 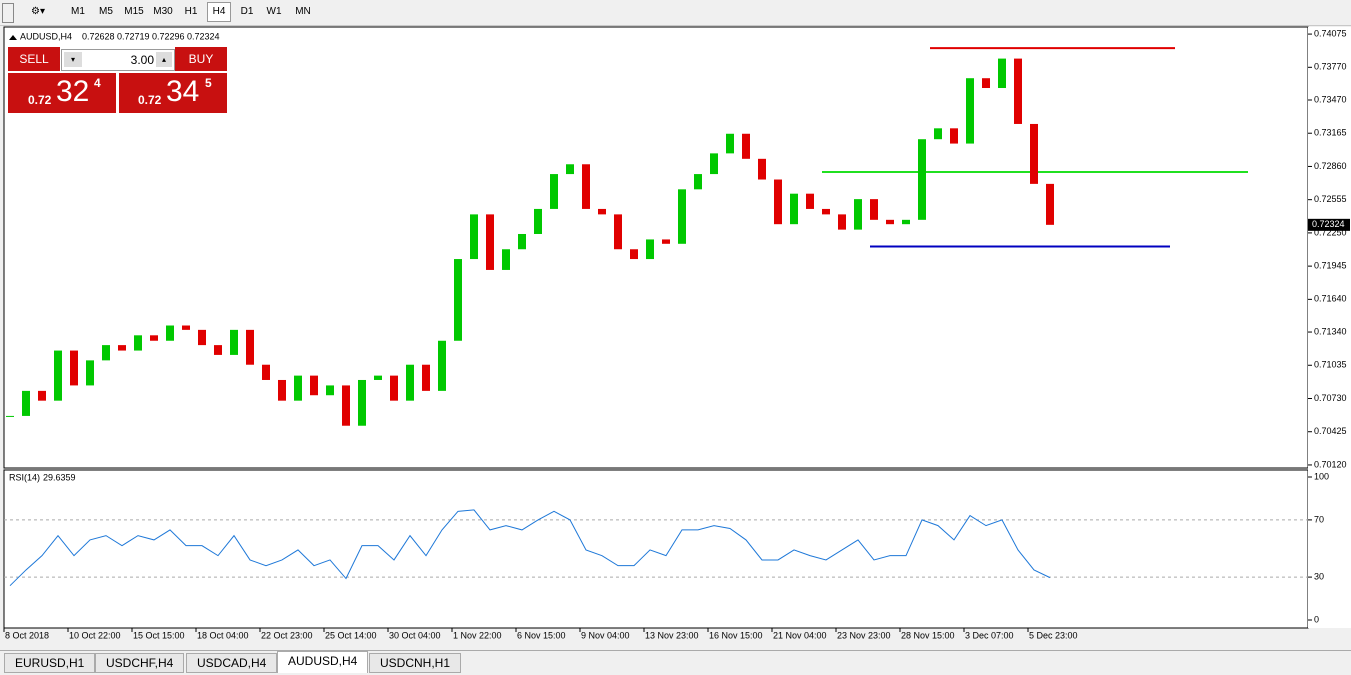 I want to click on timeframe-button: W1, so click(x=274, y=11).